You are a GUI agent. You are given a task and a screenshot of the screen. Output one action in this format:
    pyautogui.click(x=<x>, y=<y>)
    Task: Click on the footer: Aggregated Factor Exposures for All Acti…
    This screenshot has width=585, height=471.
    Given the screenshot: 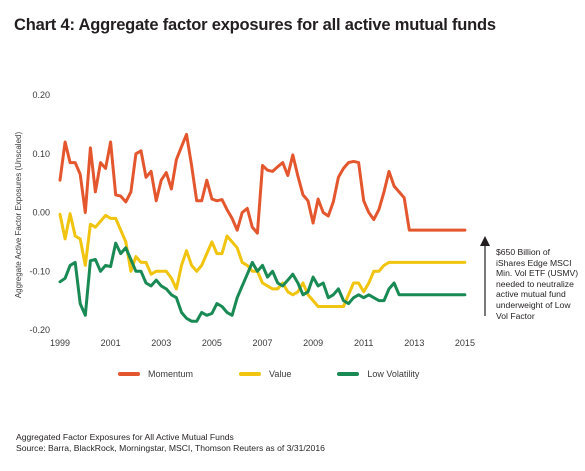 What is the action you would take?
    pyautogui.click(x=170, y=443)
    